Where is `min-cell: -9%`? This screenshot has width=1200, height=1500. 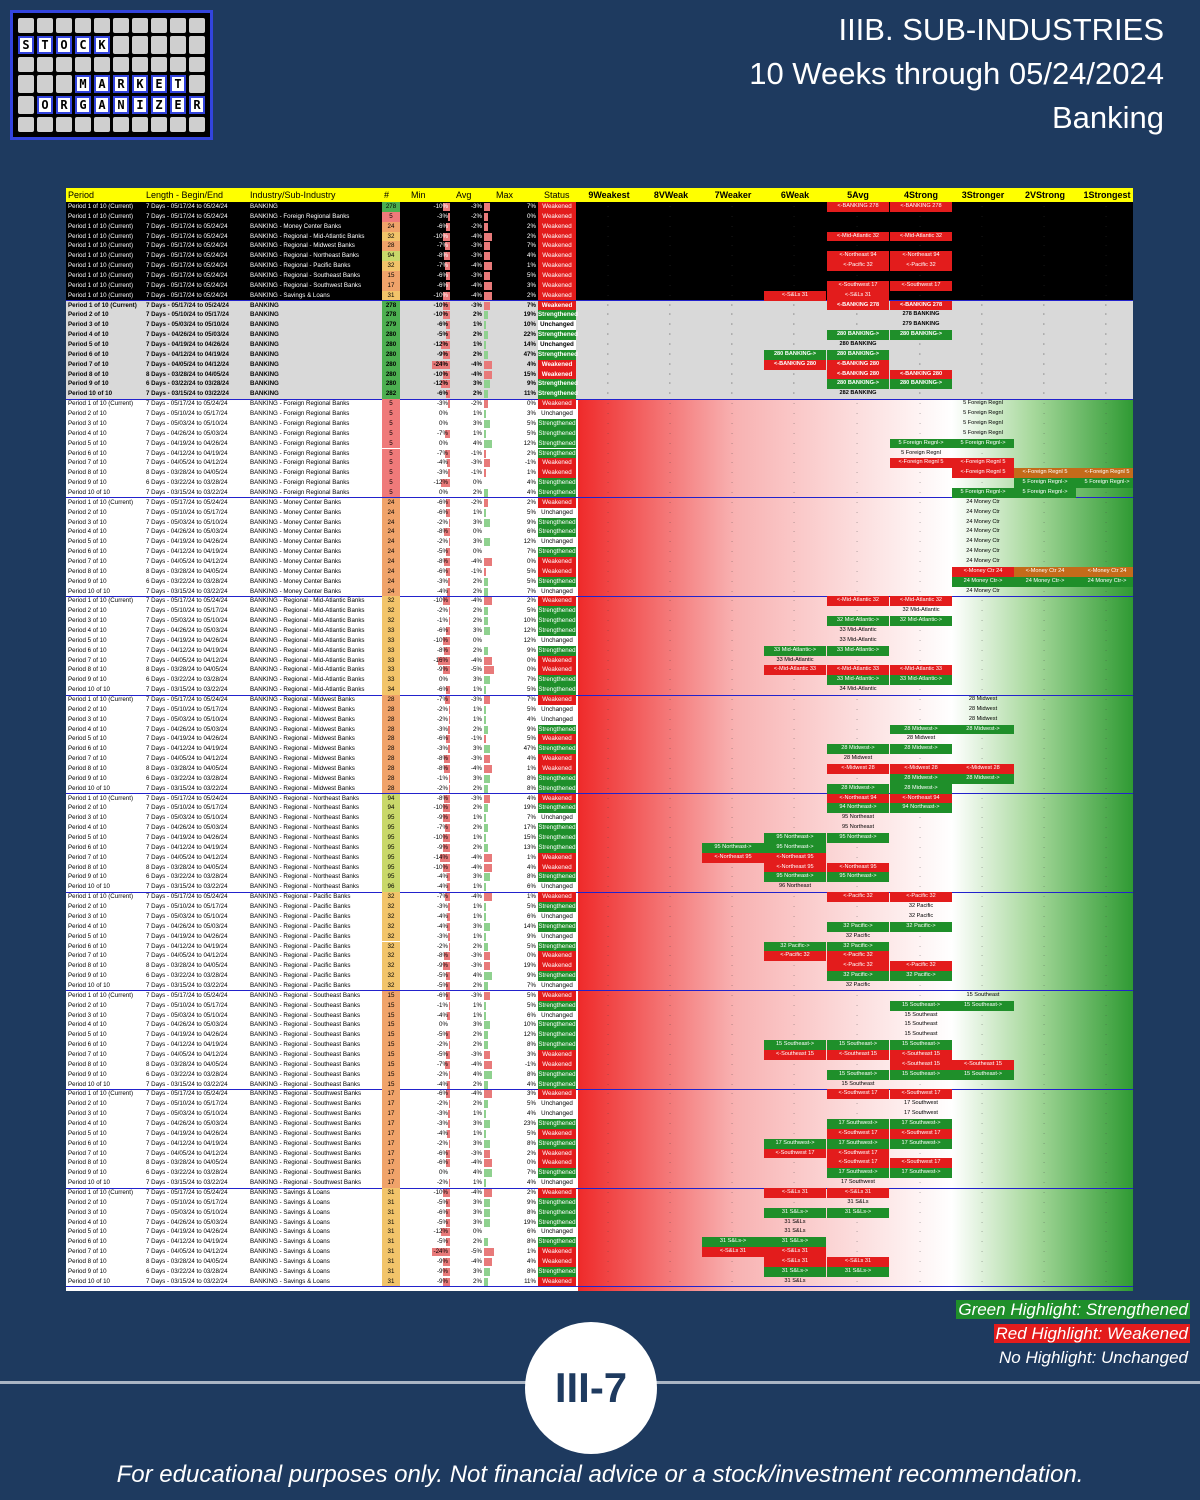 min-cell: -9% is located at coordinates (442, 1271).